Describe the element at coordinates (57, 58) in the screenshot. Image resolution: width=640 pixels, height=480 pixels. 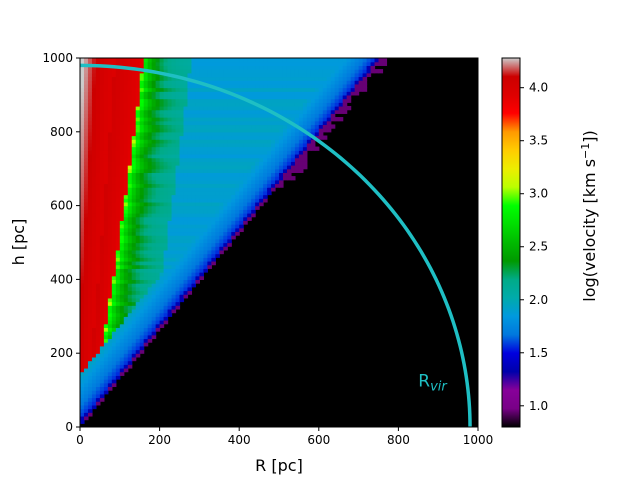
I see `y-tick-label: 1000` at that location.